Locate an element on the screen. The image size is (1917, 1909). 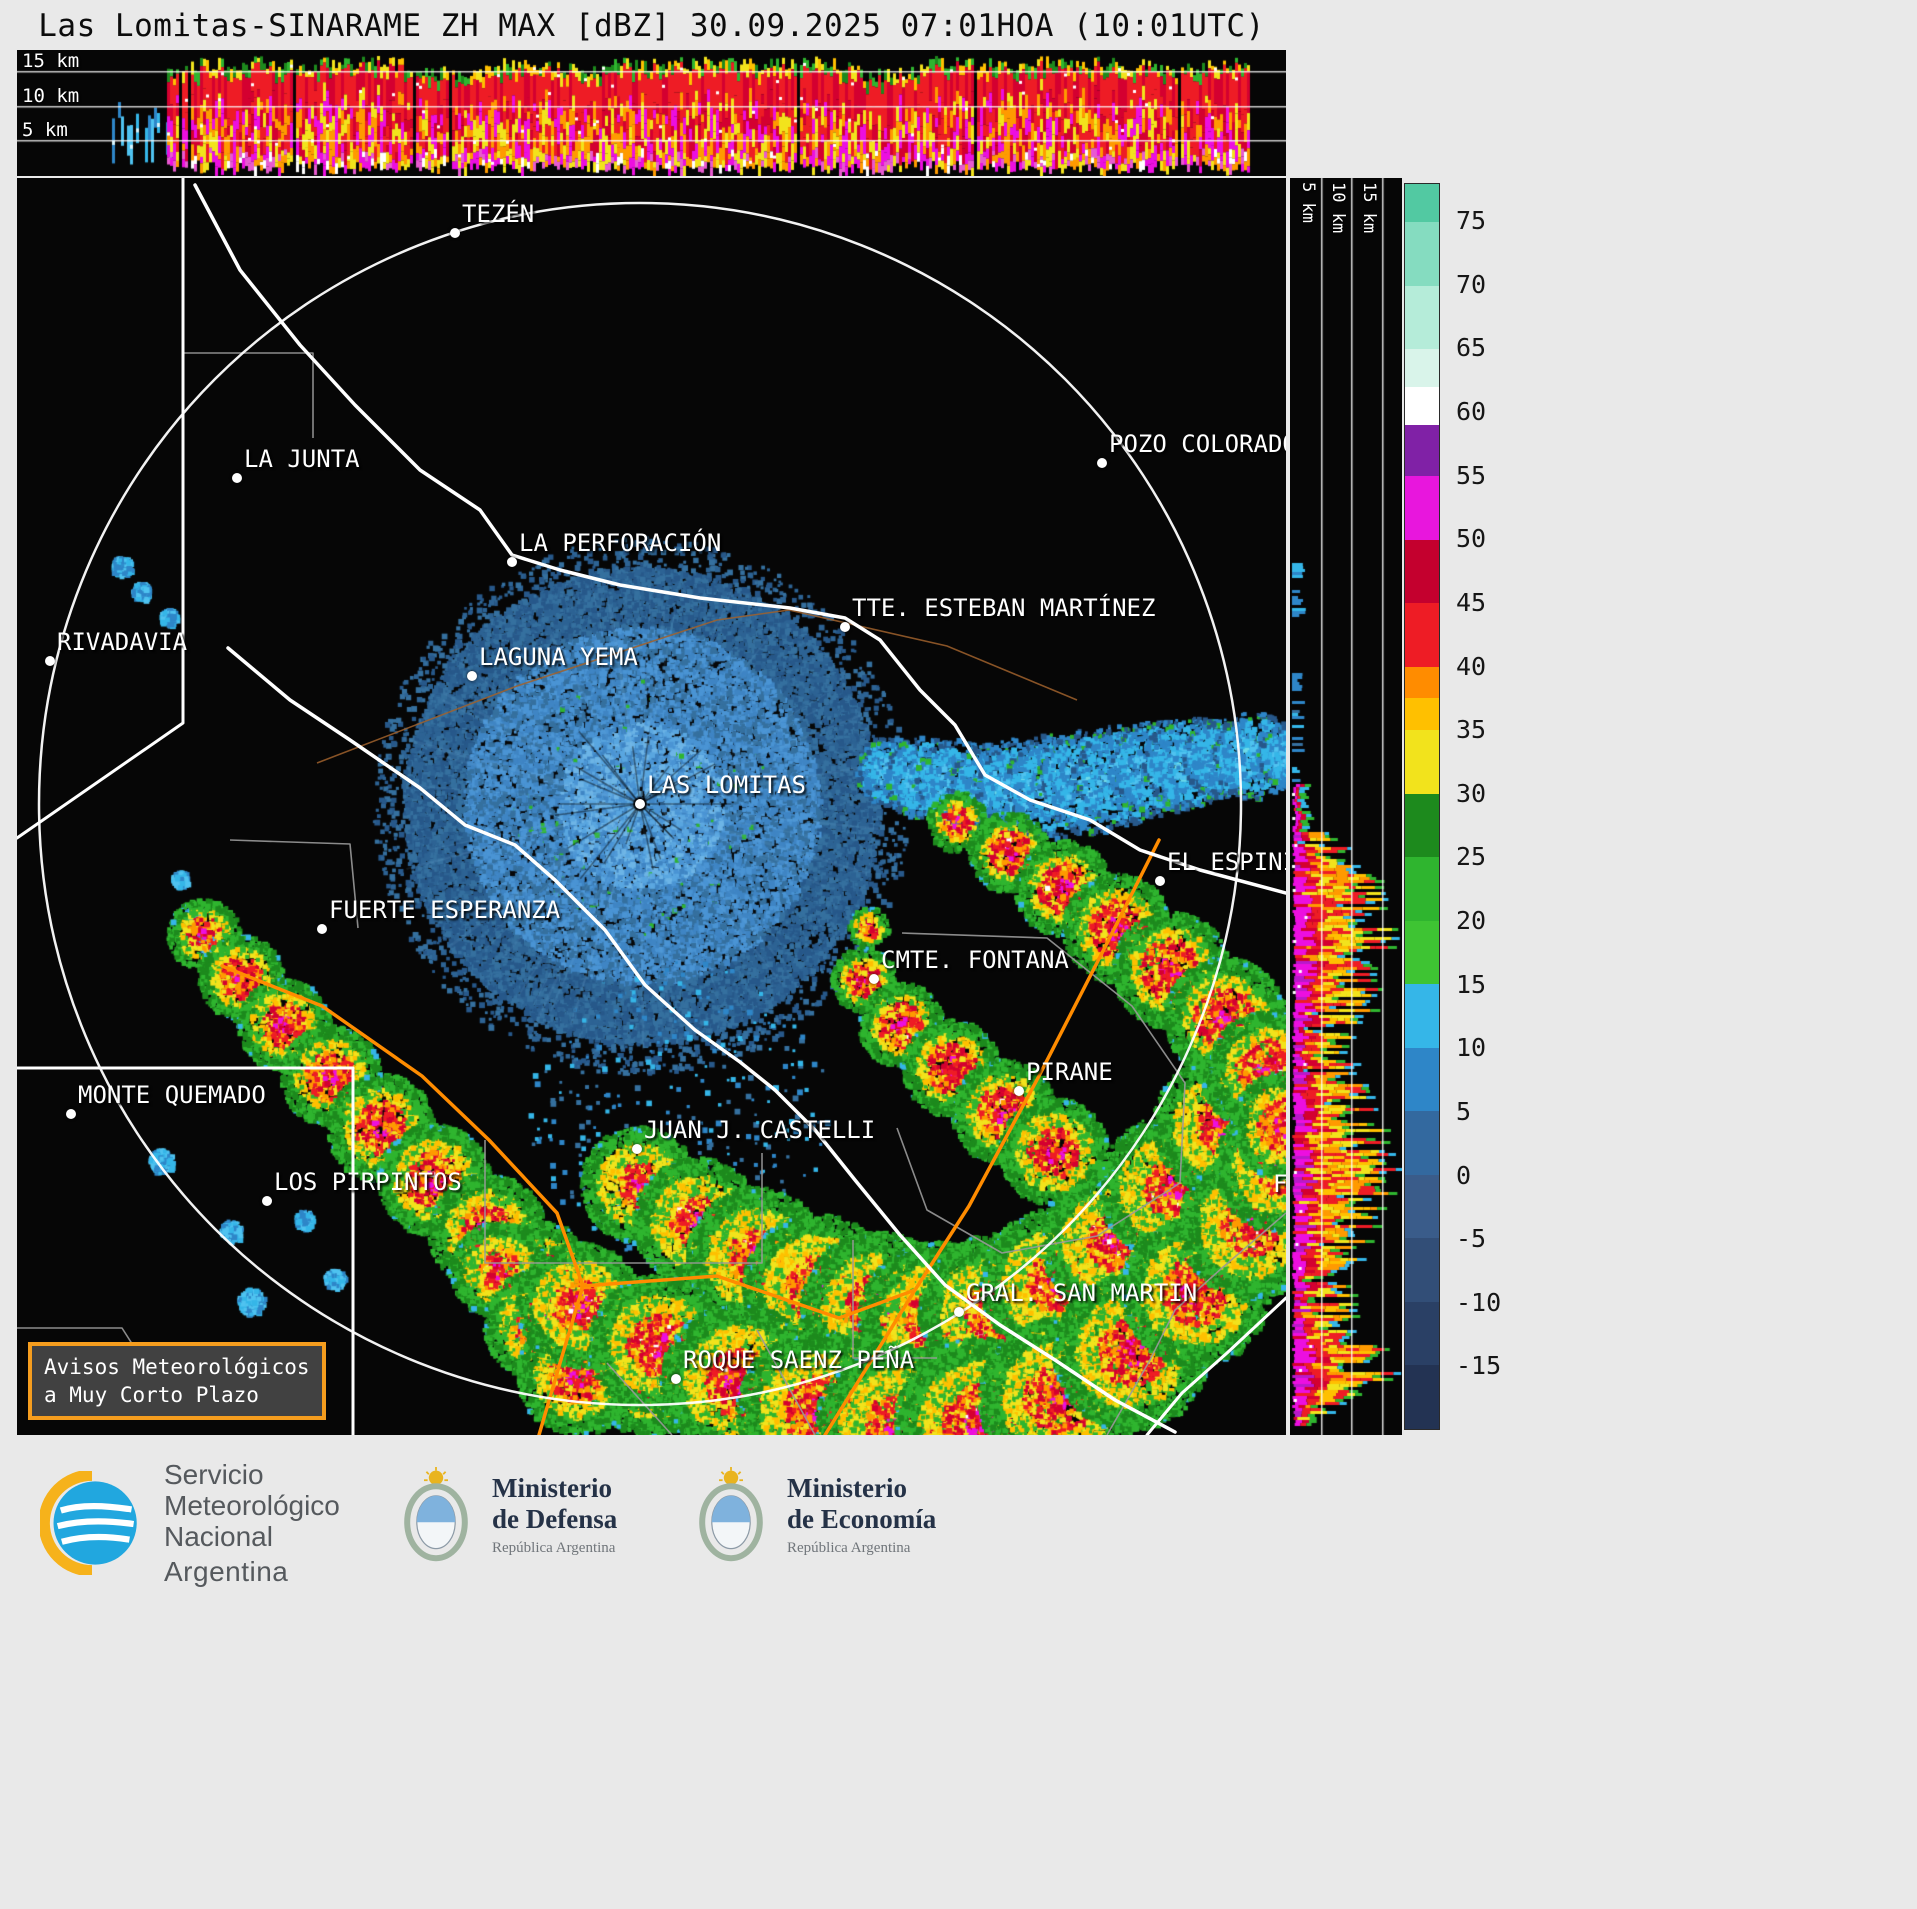
colorbar-tick-label: -10 is located at coordinates (1479, 1302).